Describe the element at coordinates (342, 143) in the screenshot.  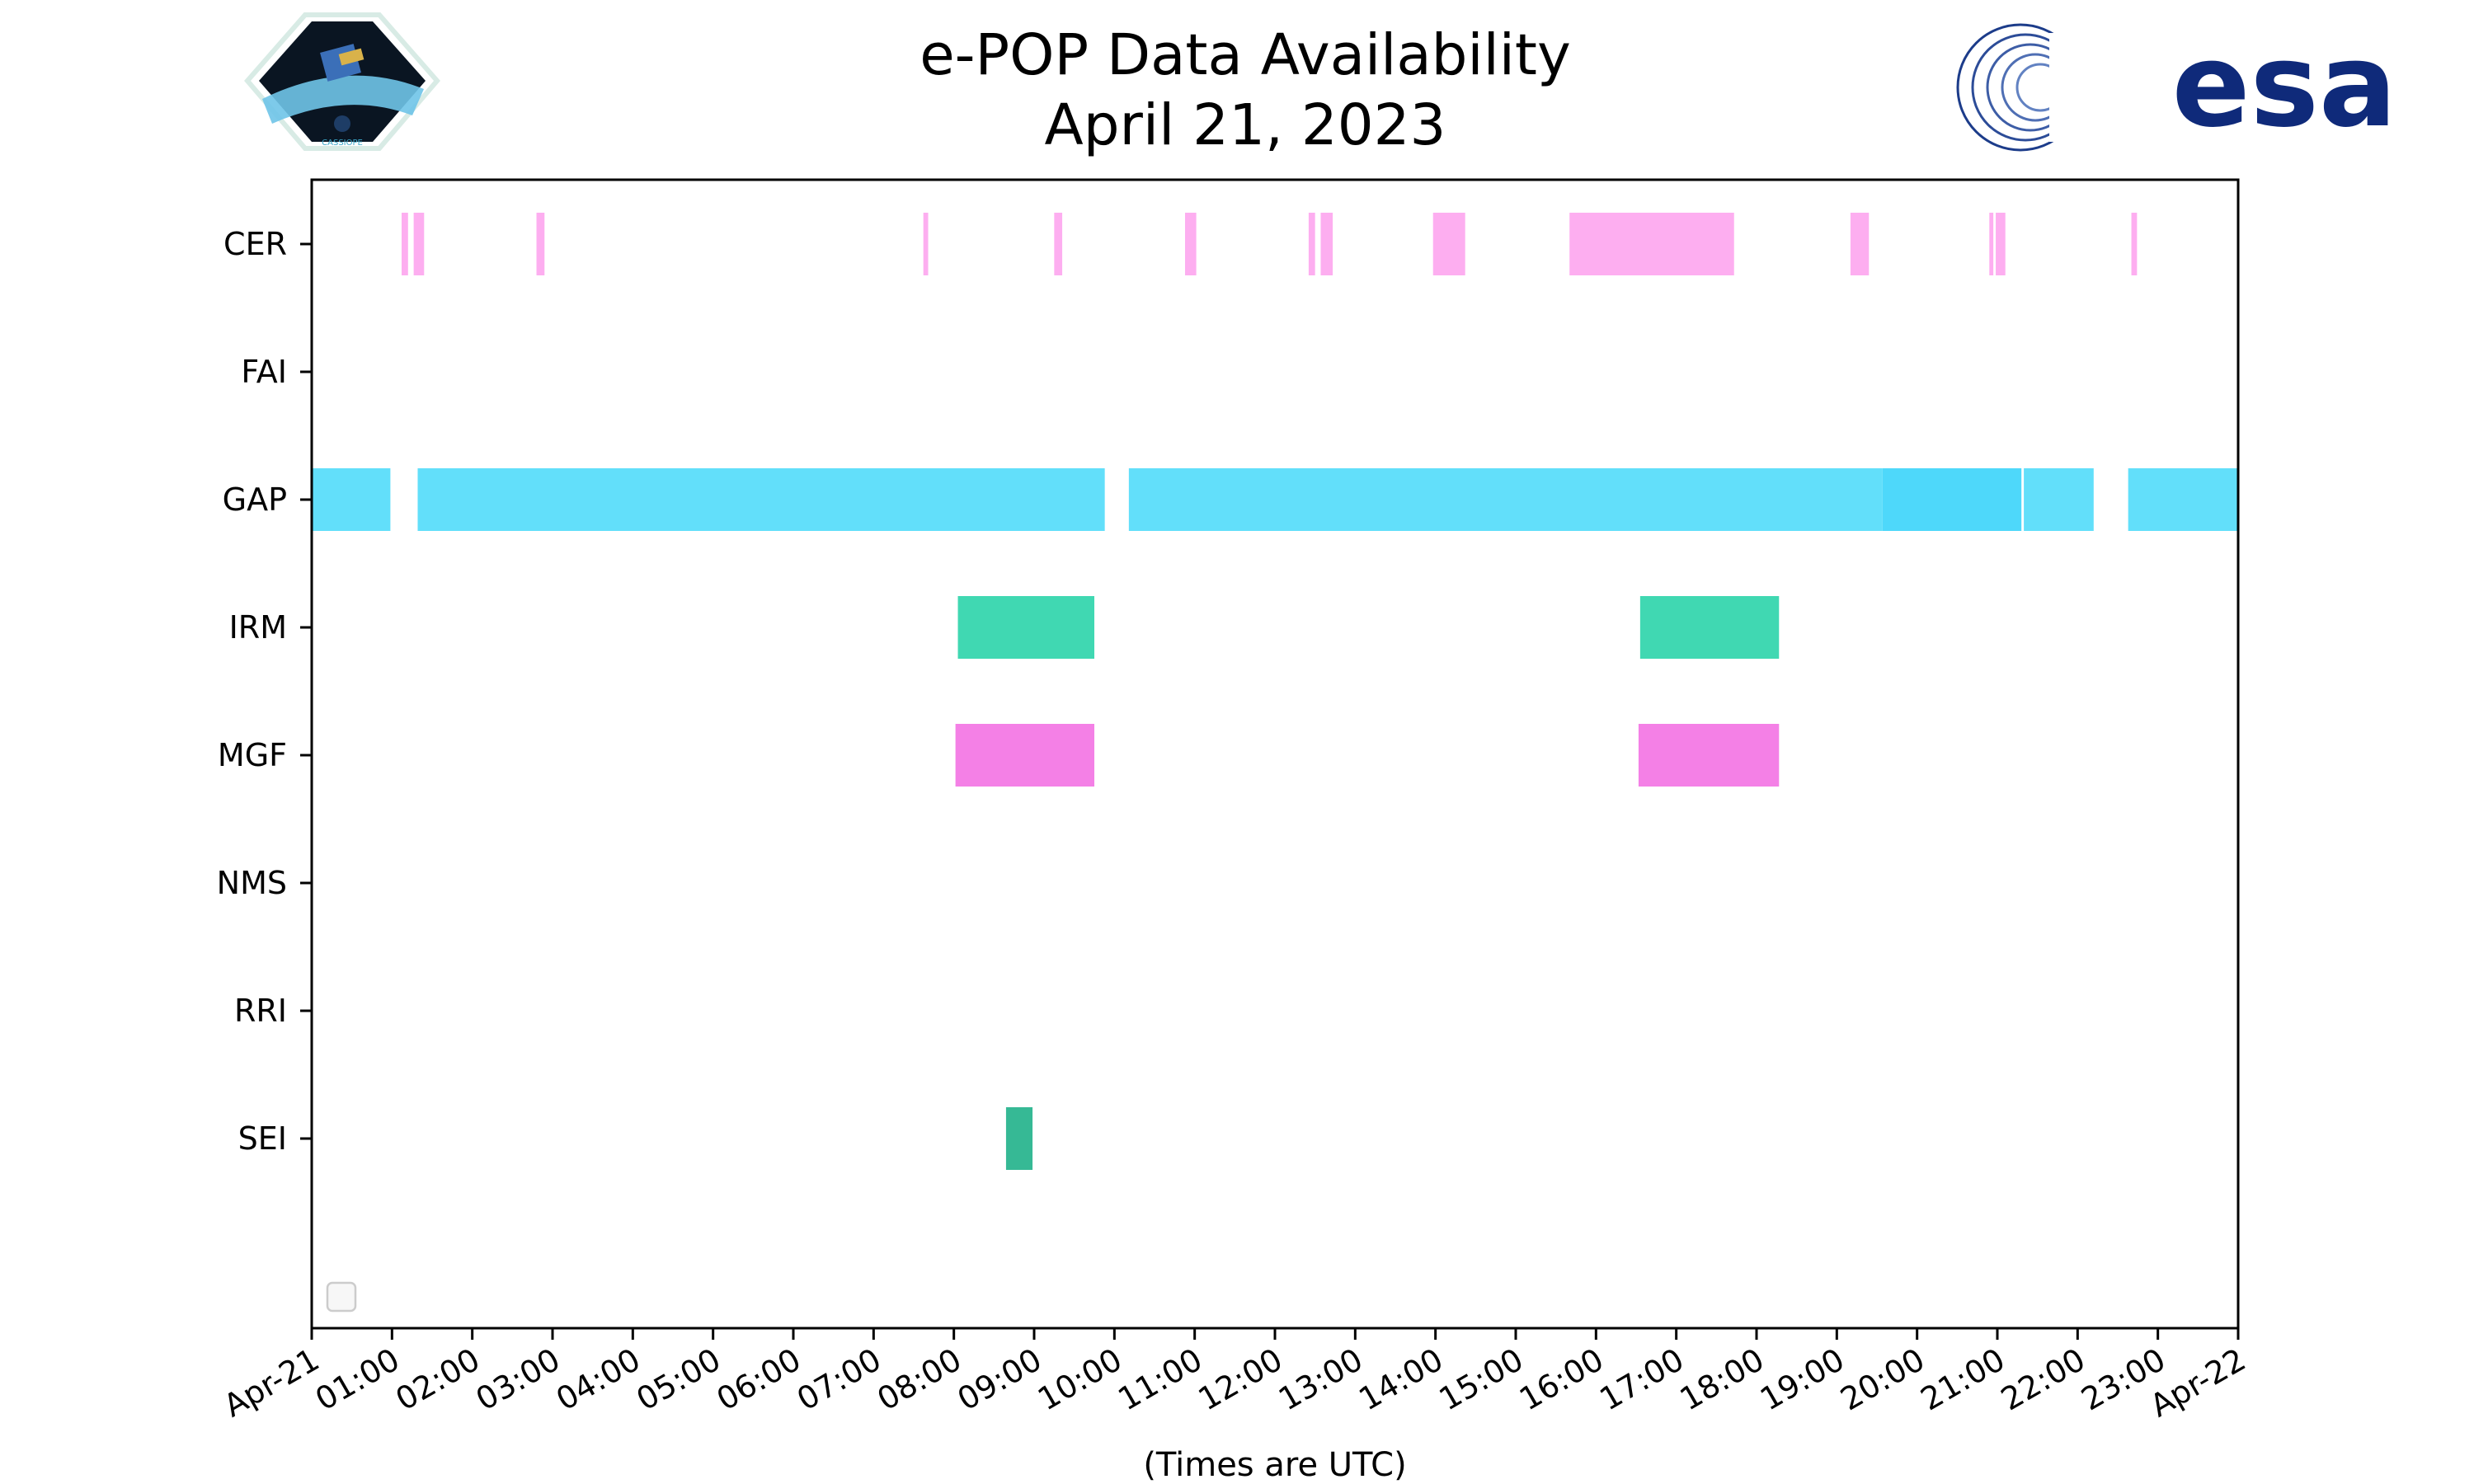
I see `cassiope-label: CASSIOPE` at that location.